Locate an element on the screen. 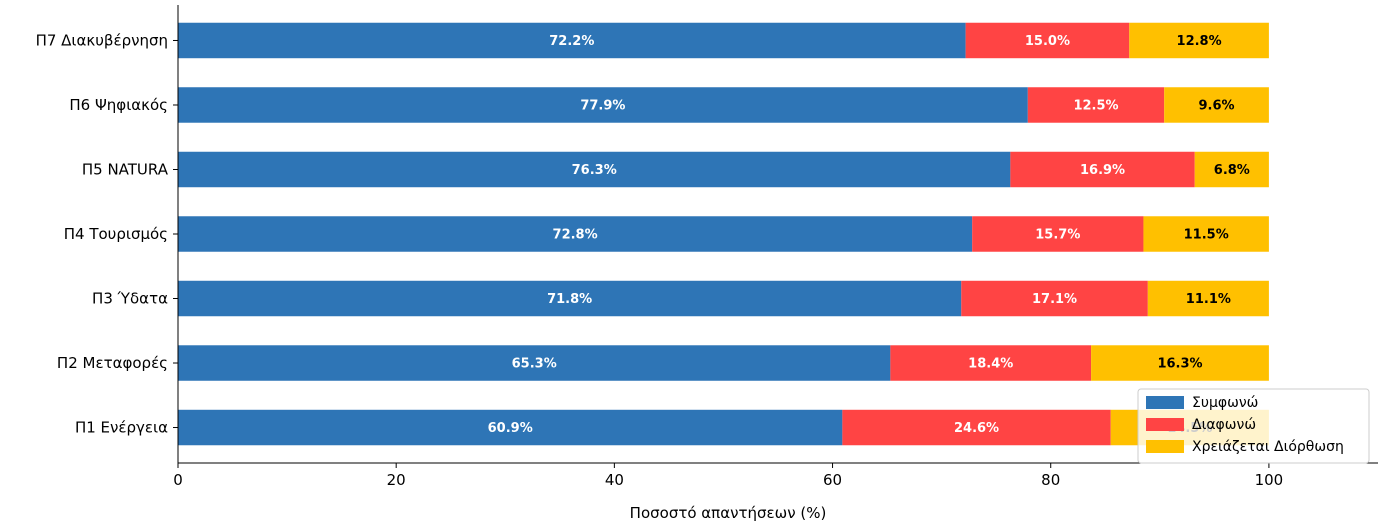 The height and width of the screenshot is (525, 1384). legend-label: Διαφωνώ is located at coordinates (1224, 425).